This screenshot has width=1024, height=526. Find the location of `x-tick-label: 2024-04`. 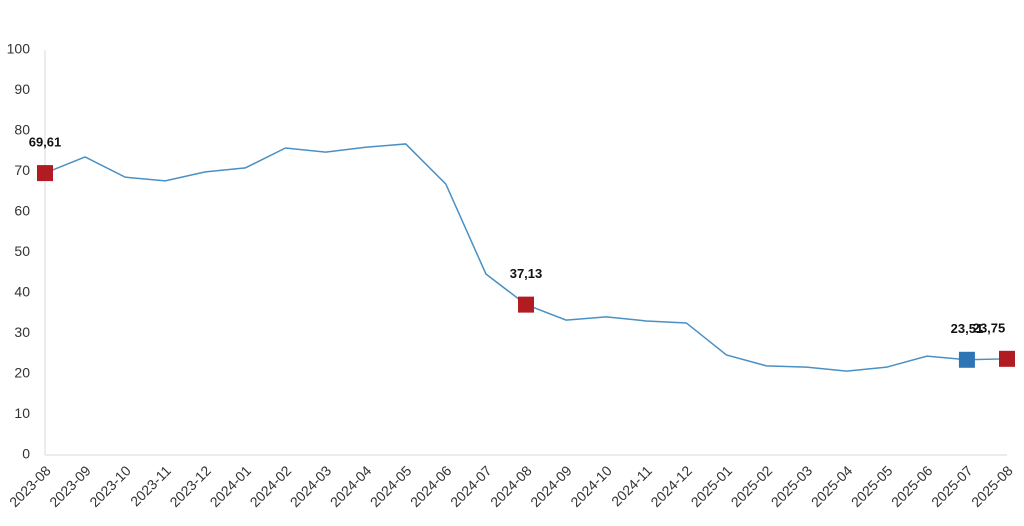

x-tick-label: 2024-04 is located at coordinates (351, 486).